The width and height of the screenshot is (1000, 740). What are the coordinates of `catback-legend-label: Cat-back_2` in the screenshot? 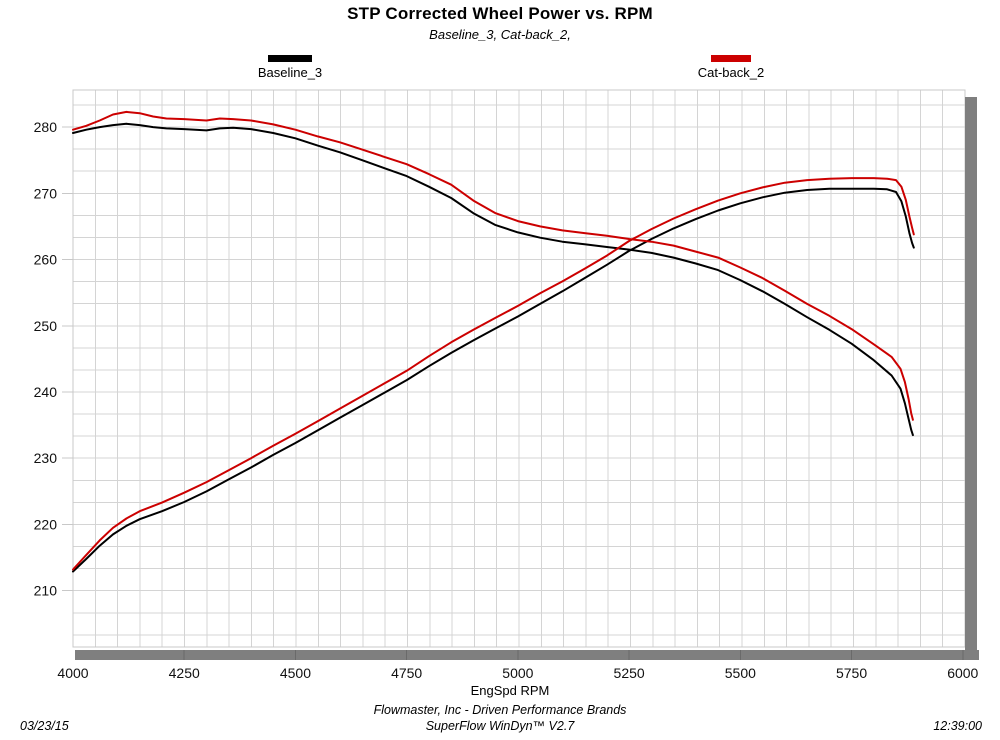 It's located at (731, 72).